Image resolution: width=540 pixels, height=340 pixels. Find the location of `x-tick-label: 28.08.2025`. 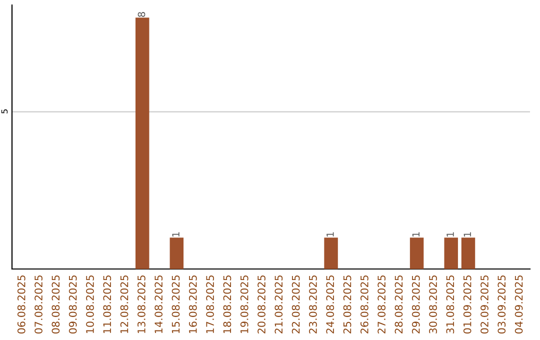

x-tick-label: 28.08.2025 is located at coordinates (398, 304).